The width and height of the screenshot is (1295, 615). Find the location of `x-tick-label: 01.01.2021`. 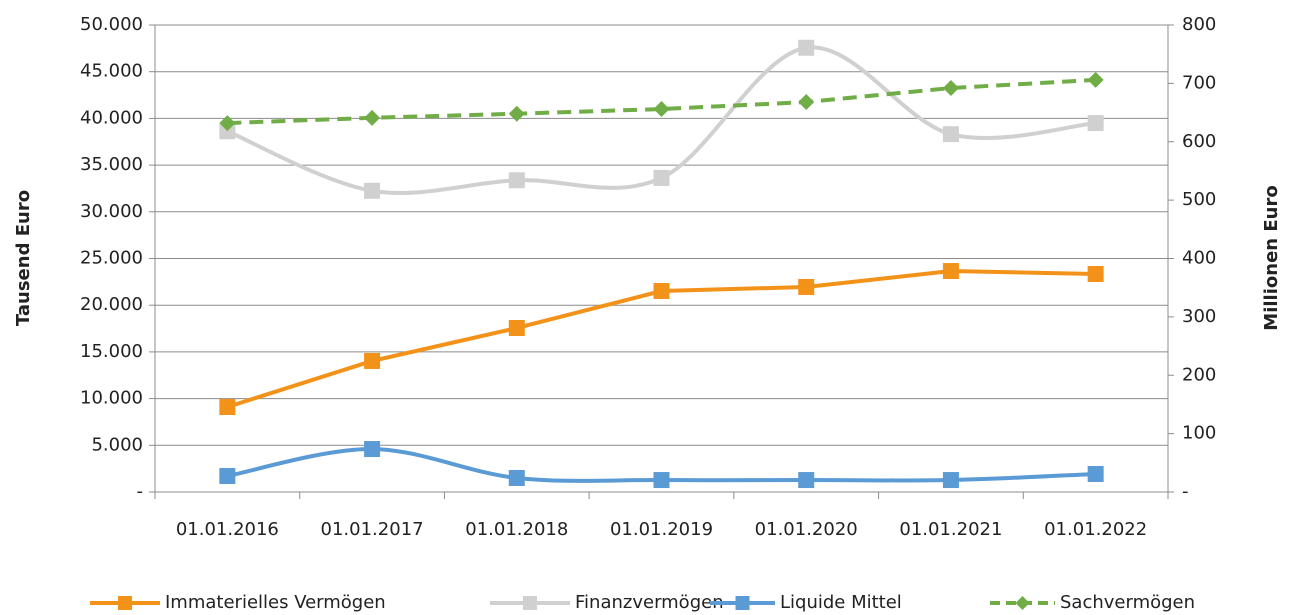

x-tick-label: 01.01.2021 is located at coordinates (950, 529).